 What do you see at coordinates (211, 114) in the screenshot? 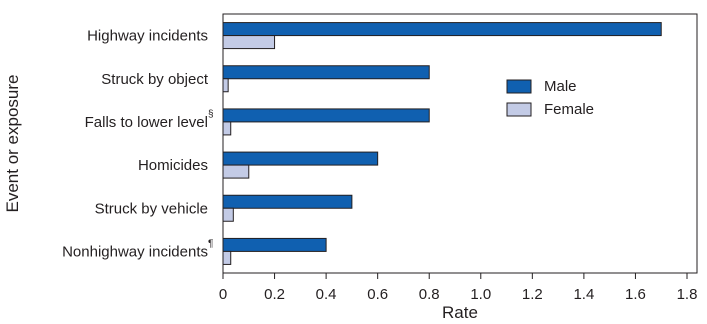
I see `footnote-mark: §` at bounding box center [211, 114].